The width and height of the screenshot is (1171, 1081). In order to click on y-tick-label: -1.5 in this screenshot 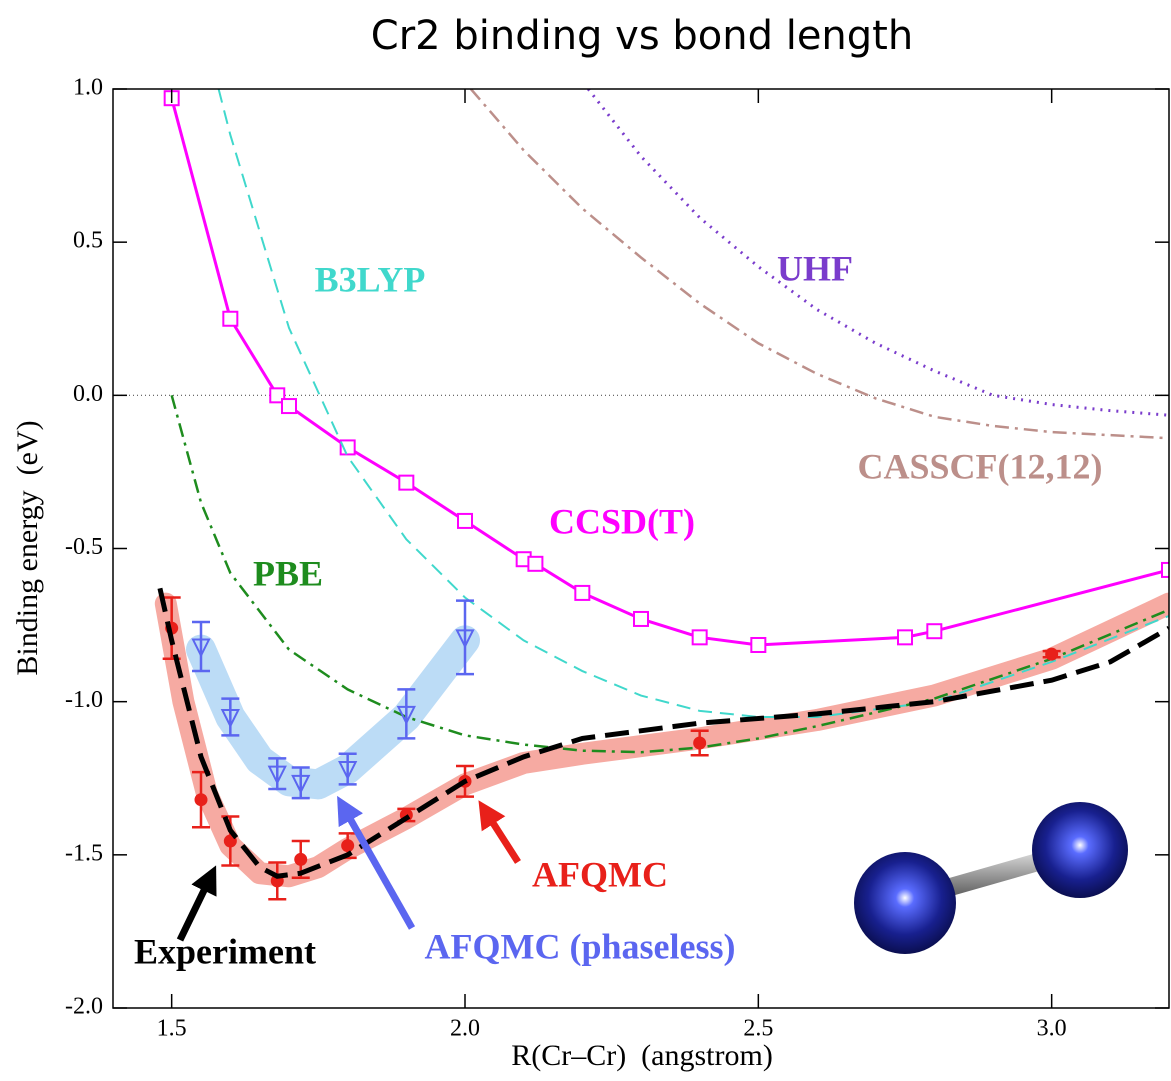, I will do `click(84, 853)`.